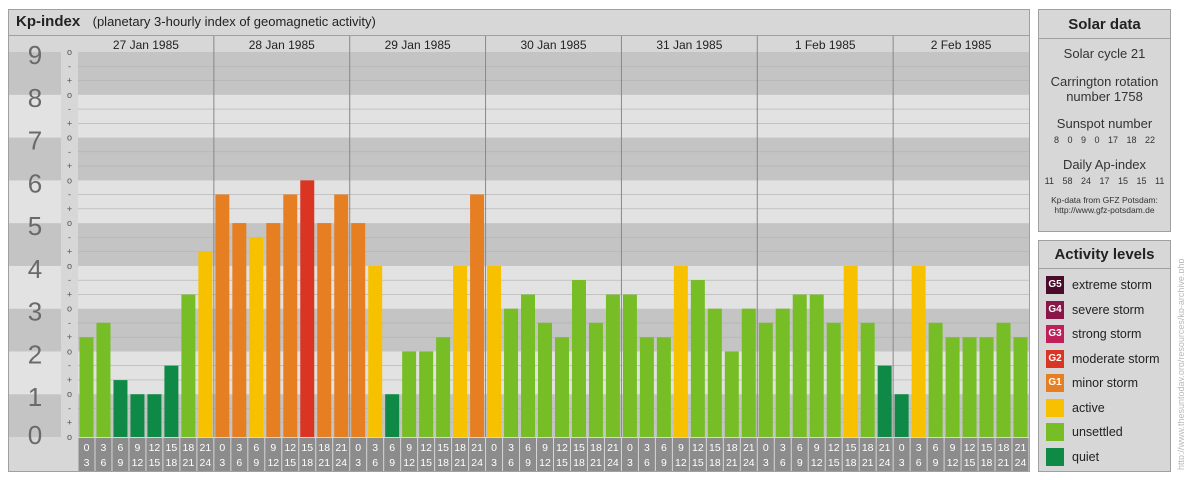 Image resolution: width=1184 pixels, height=480 pixels. Describe the element at coordinates (681, 448) in the screenshot. I see `interval-start-label: 9` at that location.